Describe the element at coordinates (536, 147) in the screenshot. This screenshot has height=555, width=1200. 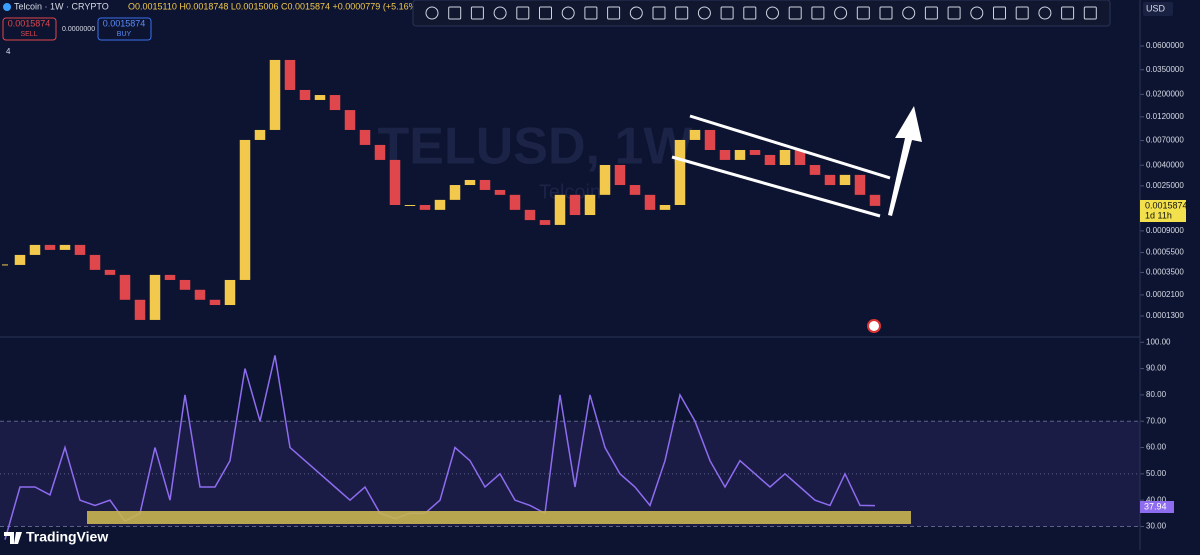
I see `watermark: TELUSD, 1W` at that location.